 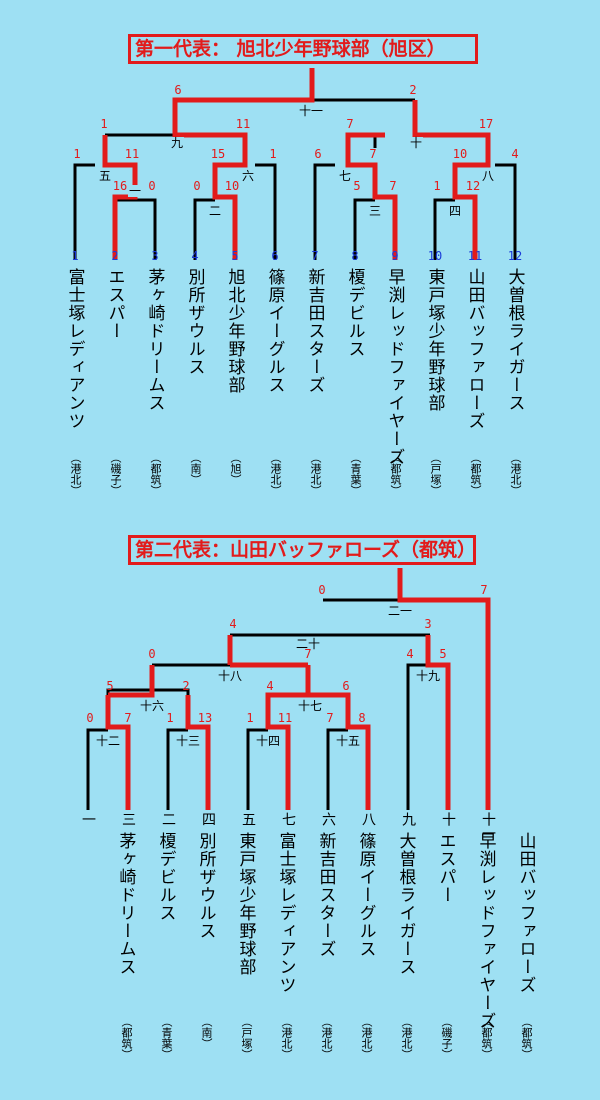 I want to click on seed-label: 三, so click(x=128, y=819).